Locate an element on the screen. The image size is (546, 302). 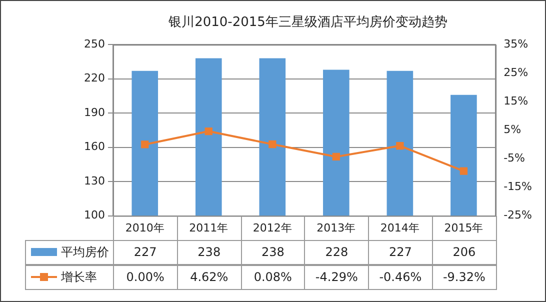
legend-label: 平均房价 is located at coordinates (85, 252).